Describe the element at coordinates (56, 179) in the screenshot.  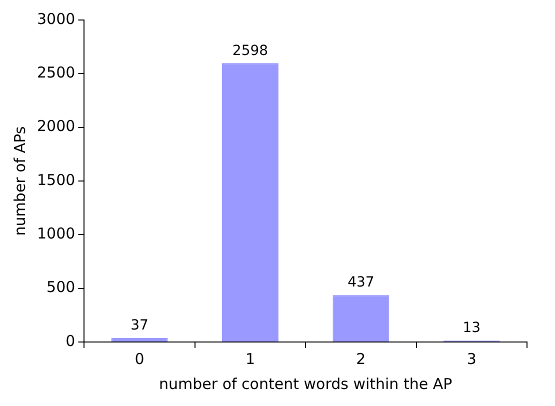
I see `y-tick-label: 1500` at that location.